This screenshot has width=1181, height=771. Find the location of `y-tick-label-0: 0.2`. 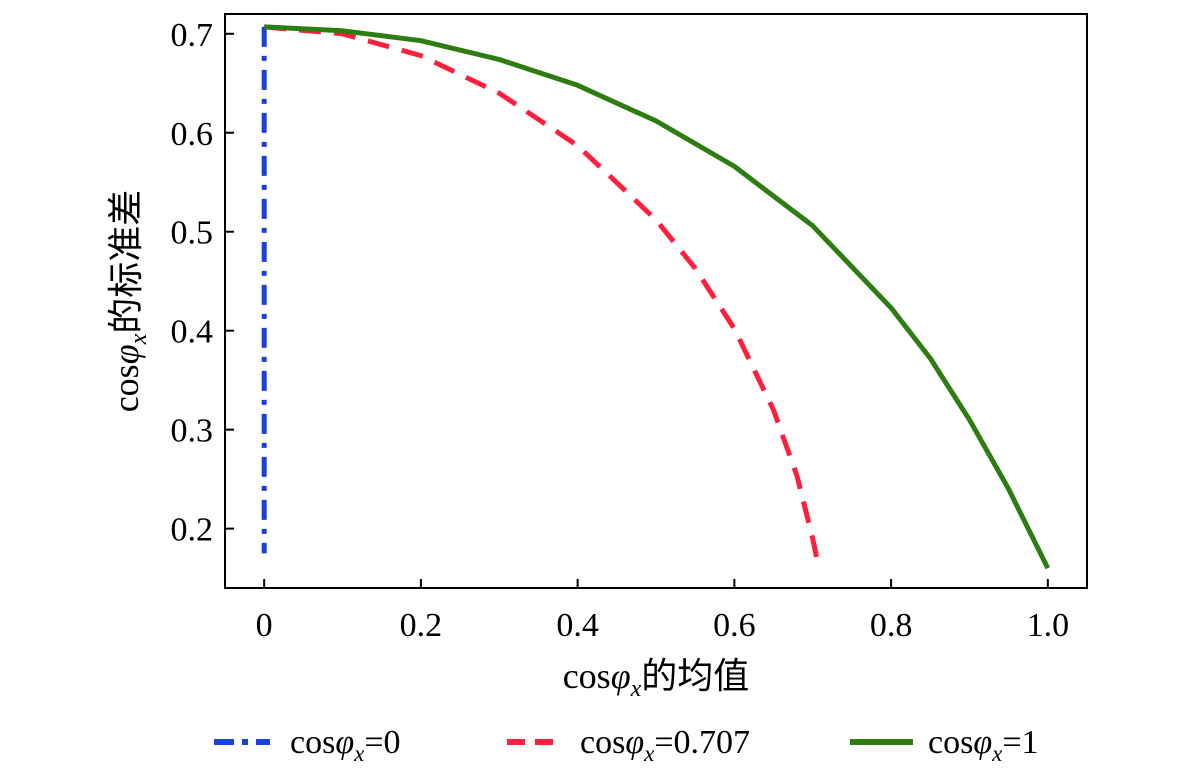

y-tick-label-0: 0.2 is located at coordinates (192, 530).